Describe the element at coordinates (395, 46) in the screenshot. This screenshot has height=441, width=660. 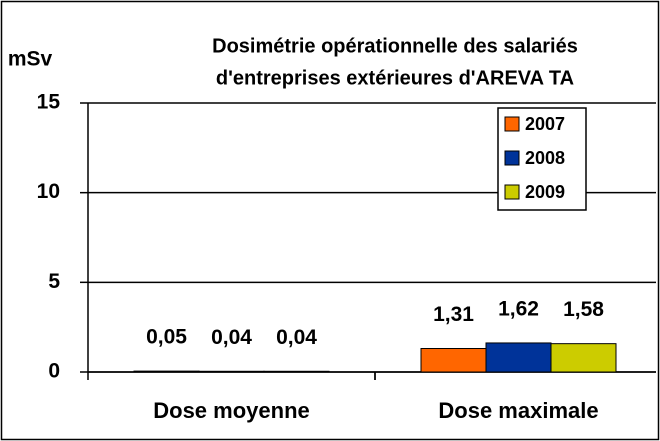
I see `chart-title: Dosimétrie opérationnelle des salariés` at that location.